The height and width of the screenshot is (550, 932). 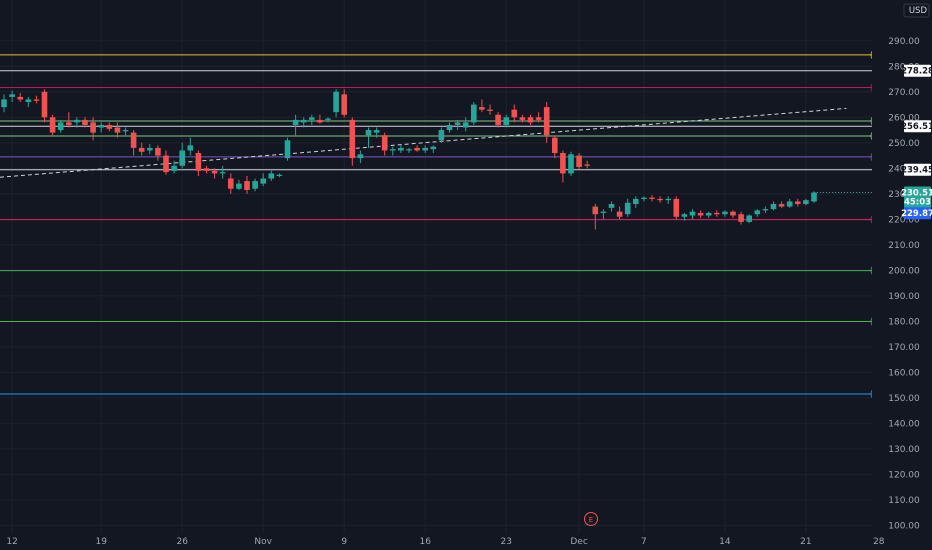 I want to click on level-price-tag-label: 256.51, so click(x=916, y=127).